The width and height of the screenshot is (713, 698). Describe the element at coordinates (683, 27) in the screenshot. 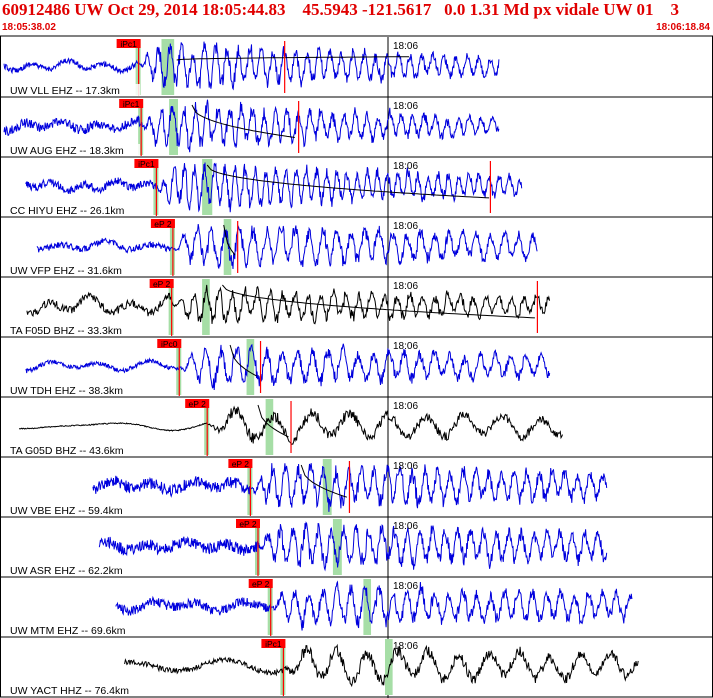

I see `end-time-label: 18:06:18.84` at that location.